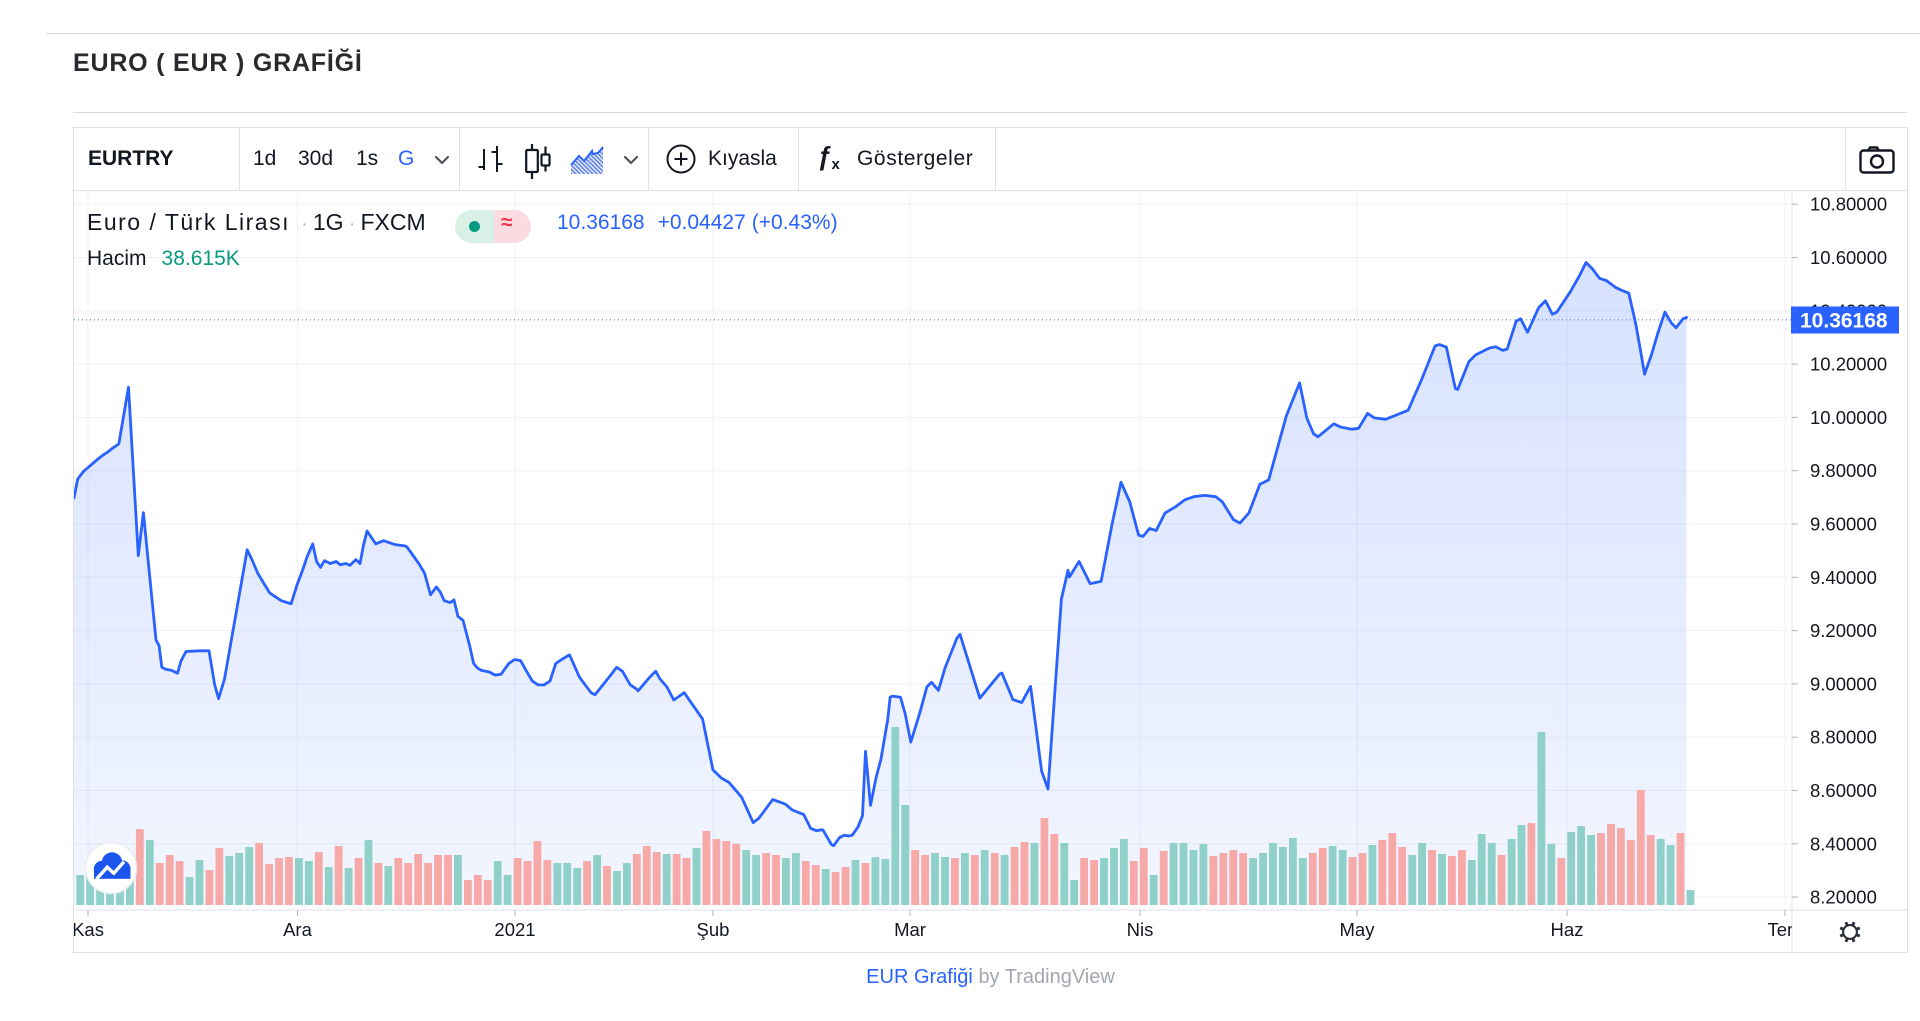 This screenshot has height=1021, width=1920. What do you see at coordinates (1843, 843) in the screenshot?
I see `svg-text: 8.40000` at bounding box center [1843, 843].